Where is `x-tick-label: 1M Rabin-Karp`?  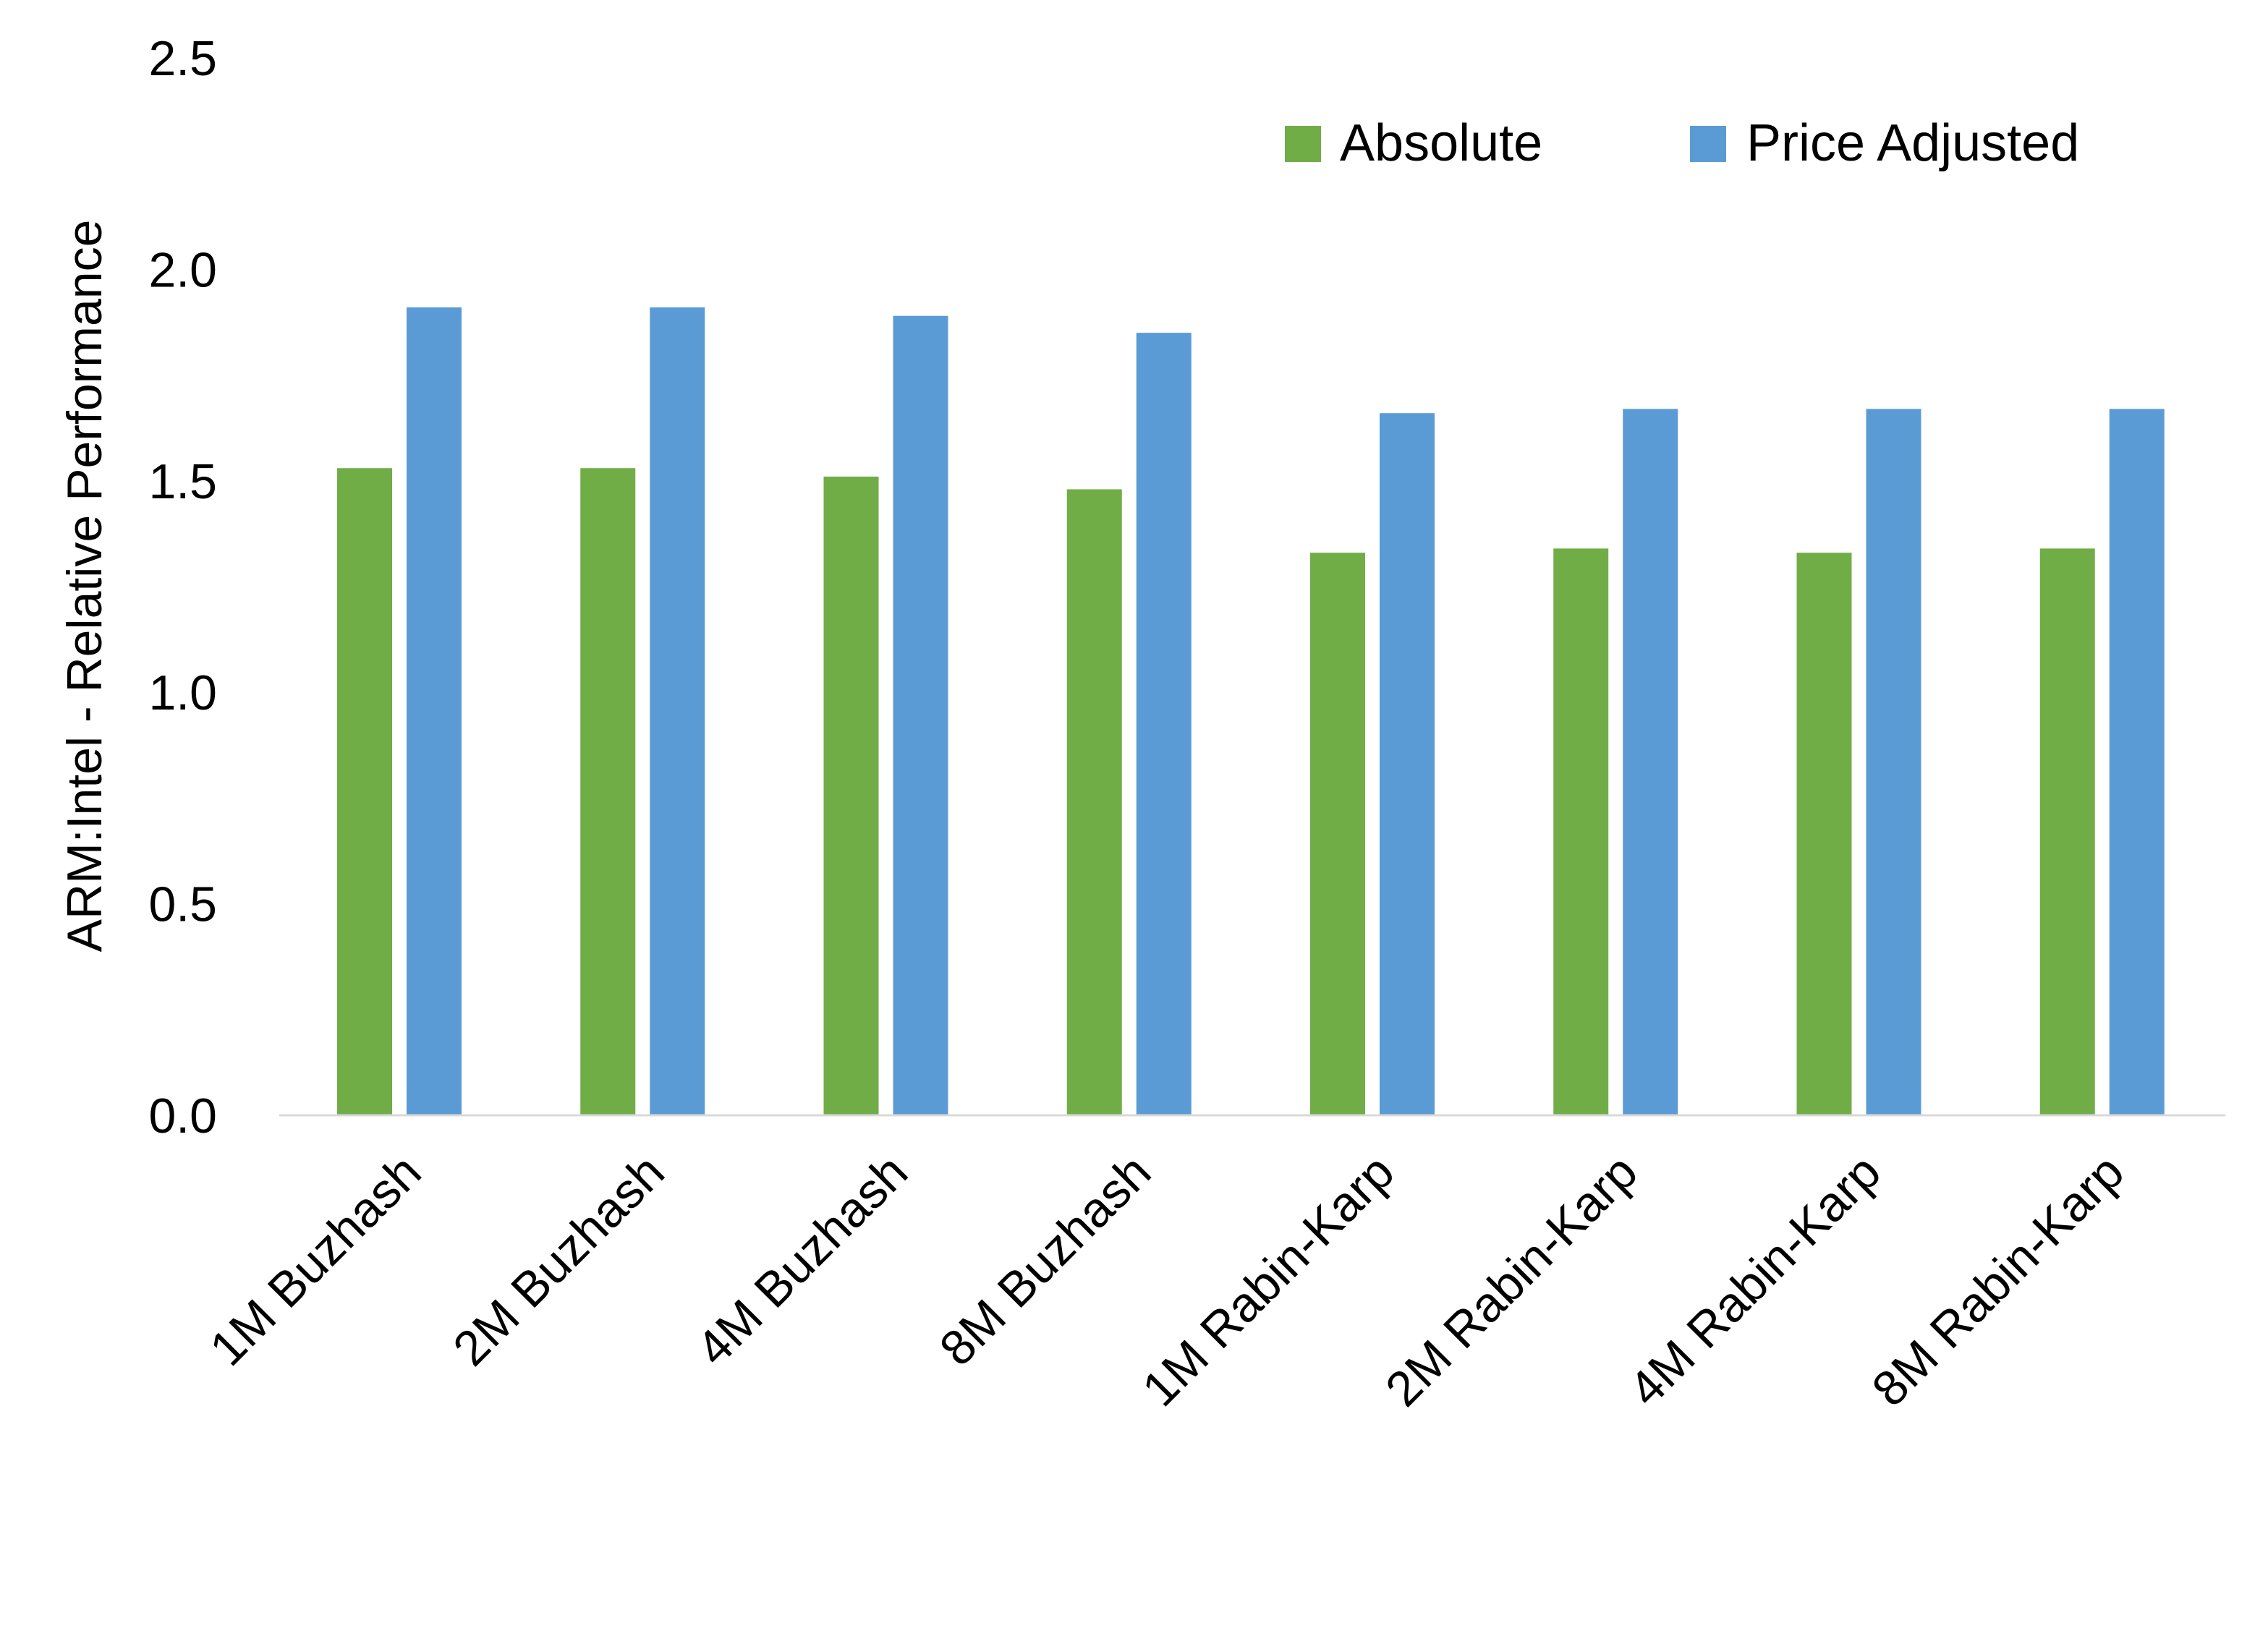 x-tick-label: 1M Rabin-Karp is located at coordinates (1267, 1280).